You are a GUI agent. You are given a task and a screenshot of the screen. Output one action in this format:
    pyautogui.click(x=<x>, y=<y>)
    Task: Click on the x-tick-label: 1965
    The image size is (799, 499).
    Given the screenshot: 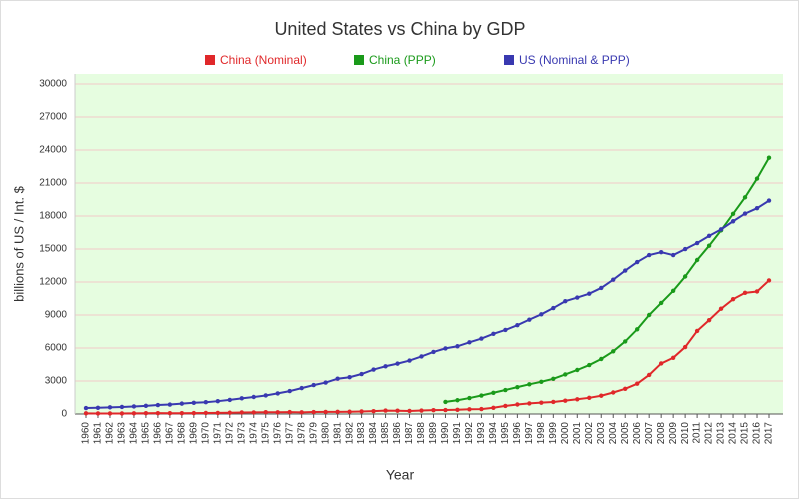 What is the action you would take?
    pyautogui.click(x=146, y=433)
    